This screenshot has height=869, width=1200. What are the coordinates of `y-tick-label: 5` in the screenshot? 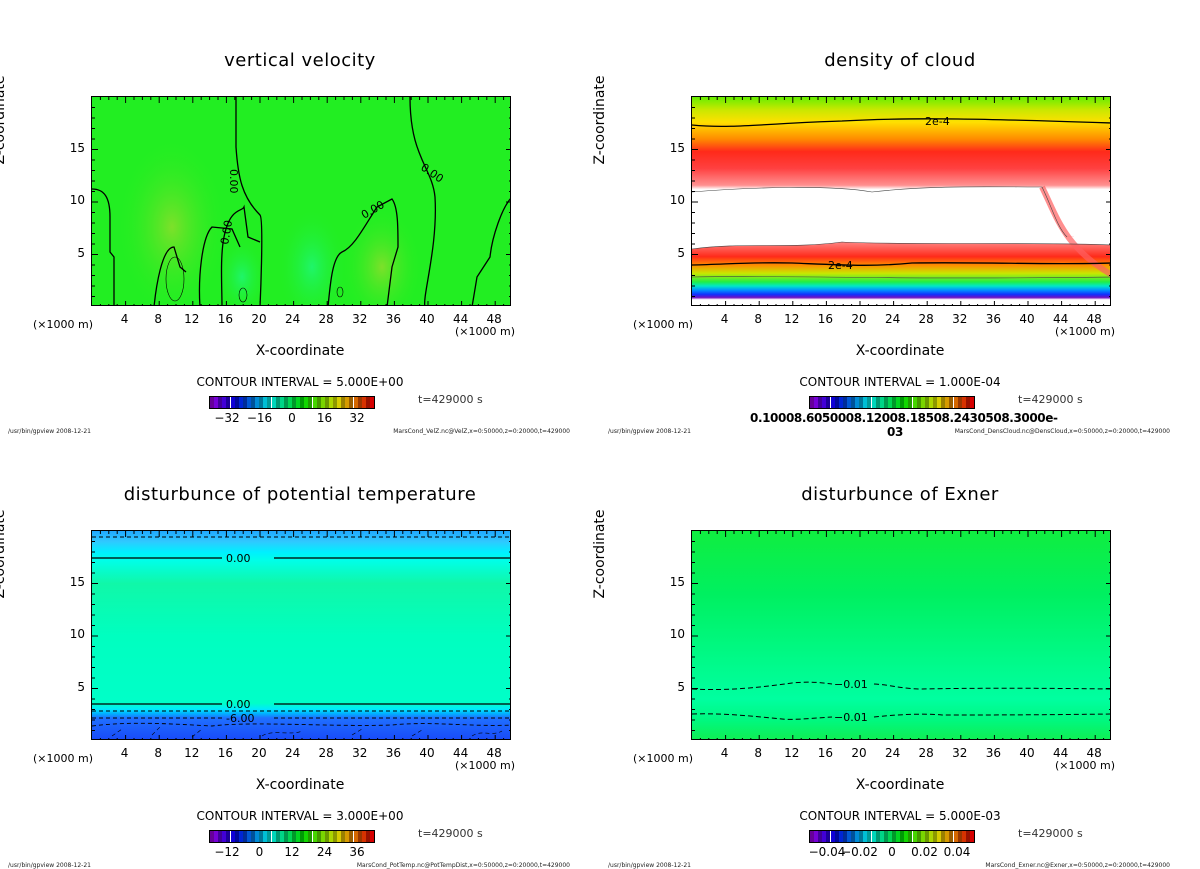 It's located at (681, 252).